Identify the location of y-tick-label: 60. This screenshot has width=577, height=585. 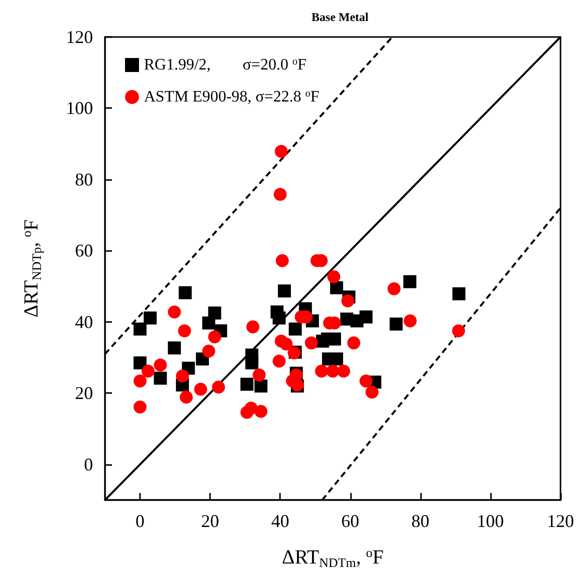
(84, 250).